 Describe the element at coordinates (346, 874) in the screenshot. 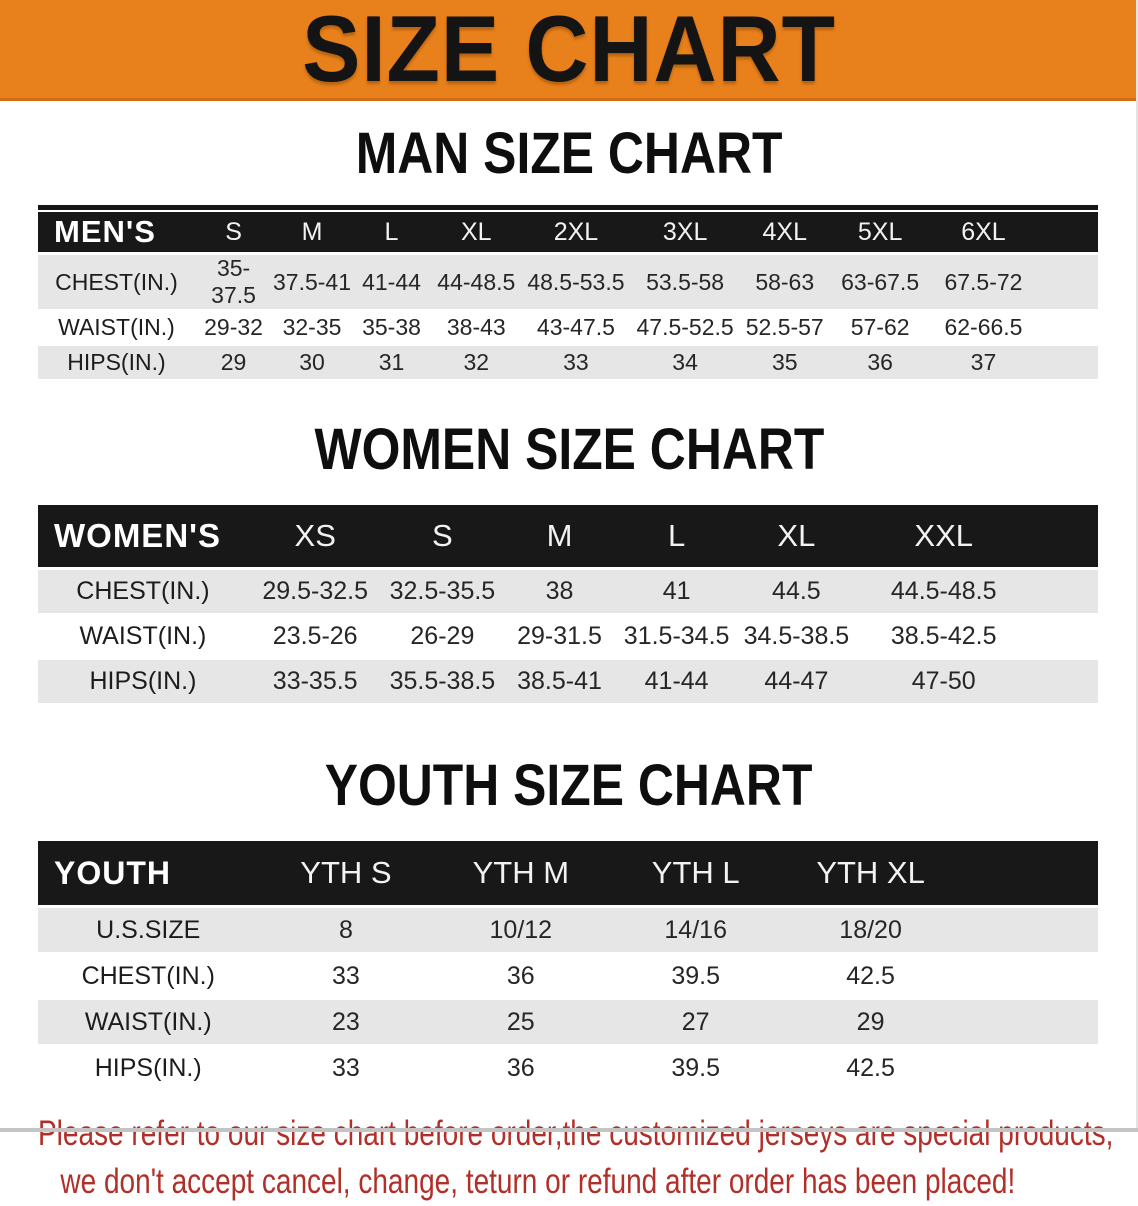

I see `size-column-header: YTH S` at that location.